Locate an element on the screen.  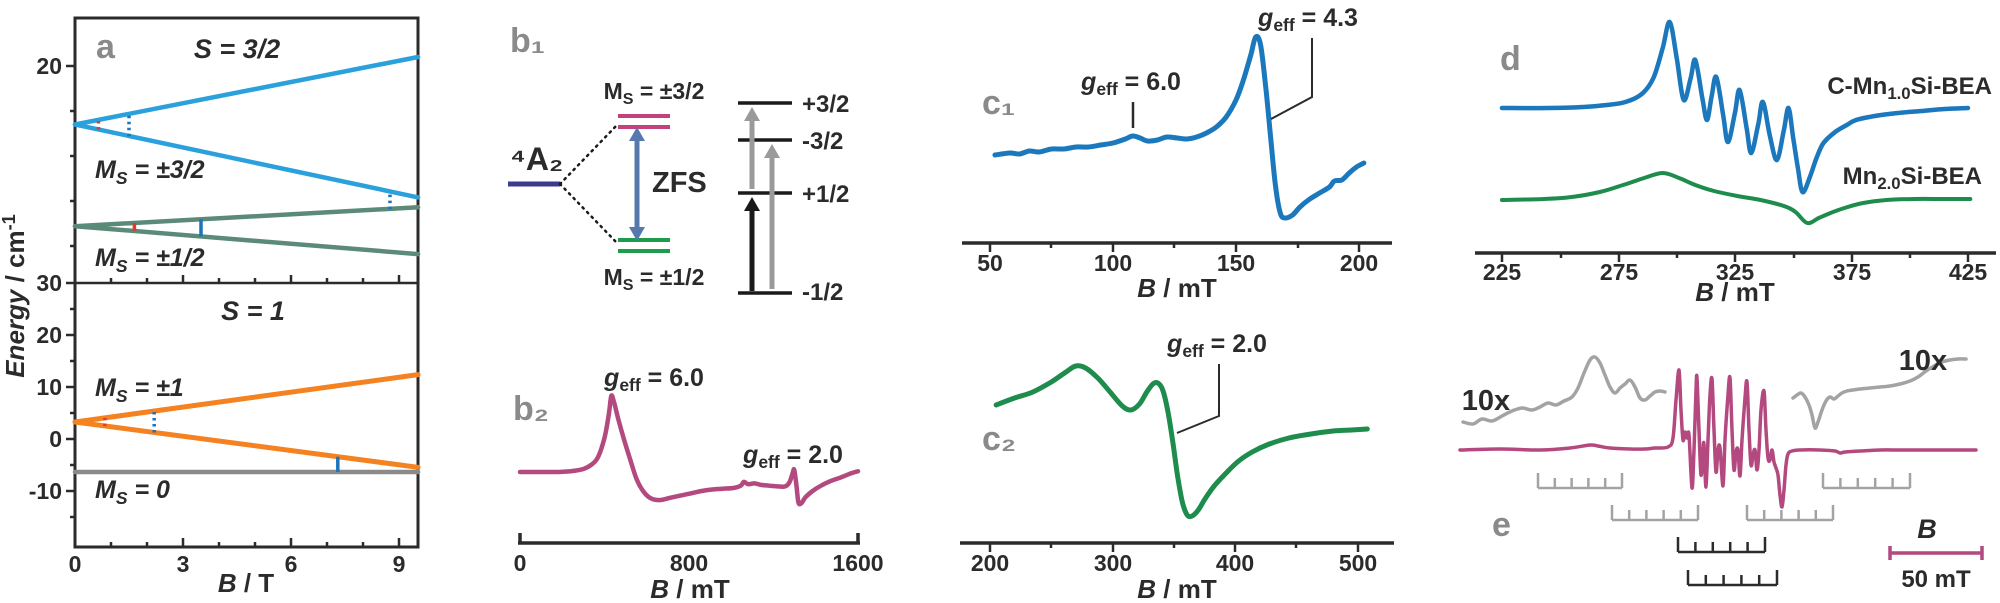
ladder-label-p12: +1/2 is located at coordinates (825, 194).